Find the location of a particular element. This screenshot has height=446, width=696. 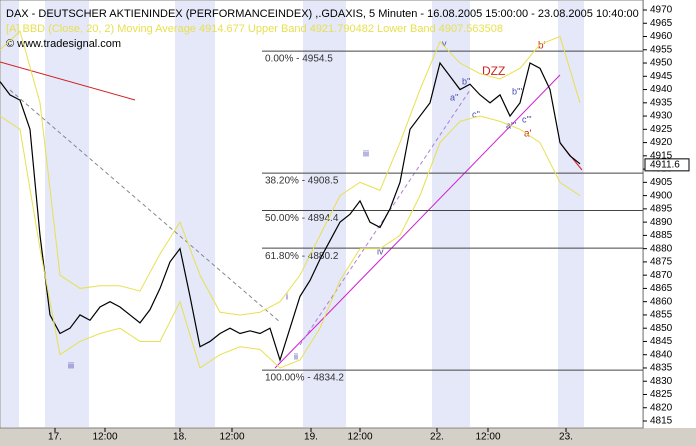

fib-label: 50.00% - 4894.4 is located at coordinates (302, 218).